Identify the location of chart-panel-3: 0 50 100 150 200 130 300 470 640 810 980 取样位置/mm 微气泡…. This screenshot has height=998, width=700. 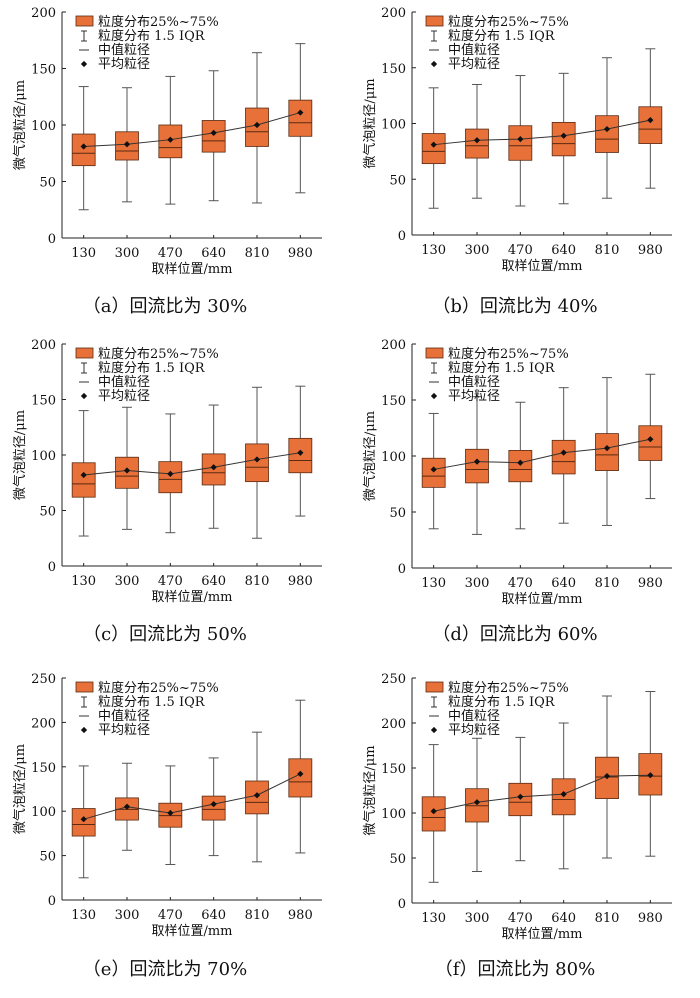
(167, 491).